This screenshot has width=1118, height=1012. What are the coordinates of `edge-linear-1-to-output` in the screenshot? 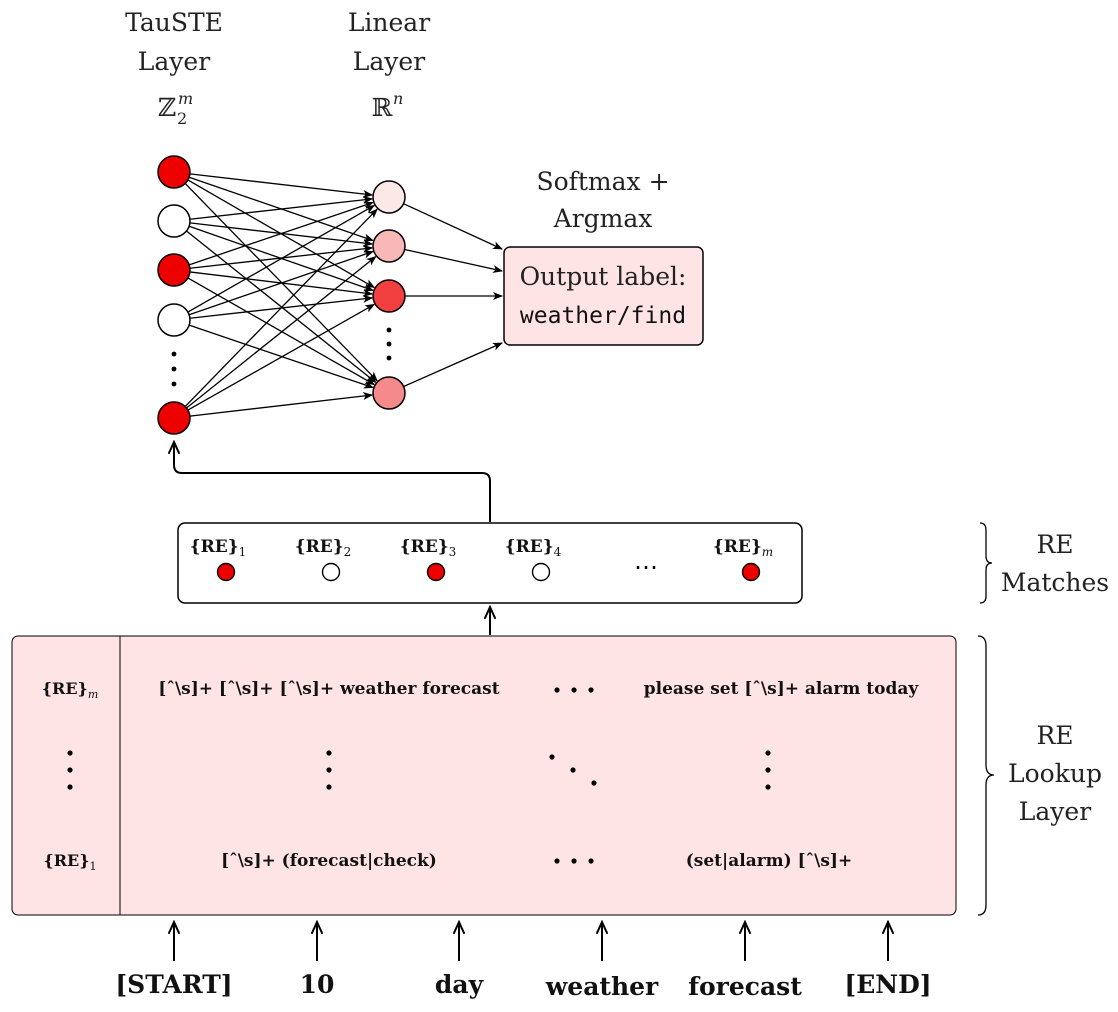 It's located at (453, 226).